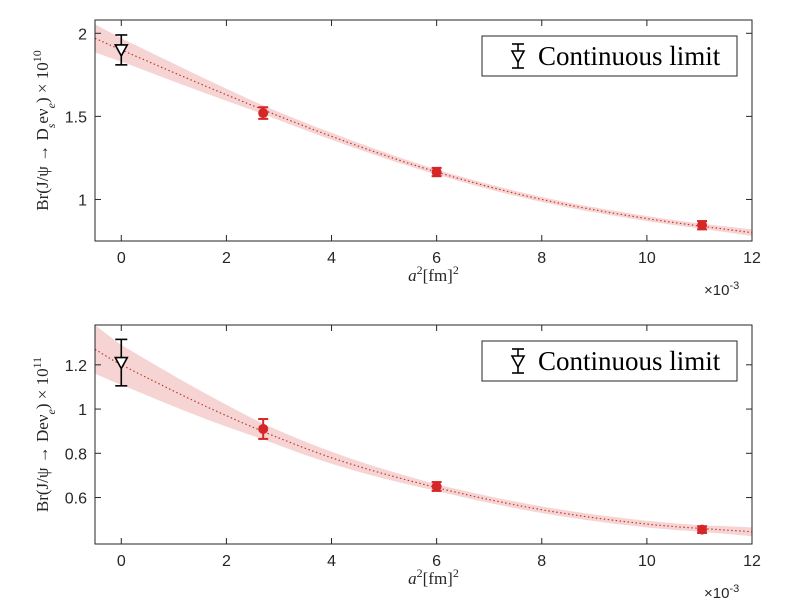 The height and width of the screenshot is (608, 790). Describe the element at coordinates (76, 499) in the screenshot. I see `y-tick-label: 0.6` at that location.